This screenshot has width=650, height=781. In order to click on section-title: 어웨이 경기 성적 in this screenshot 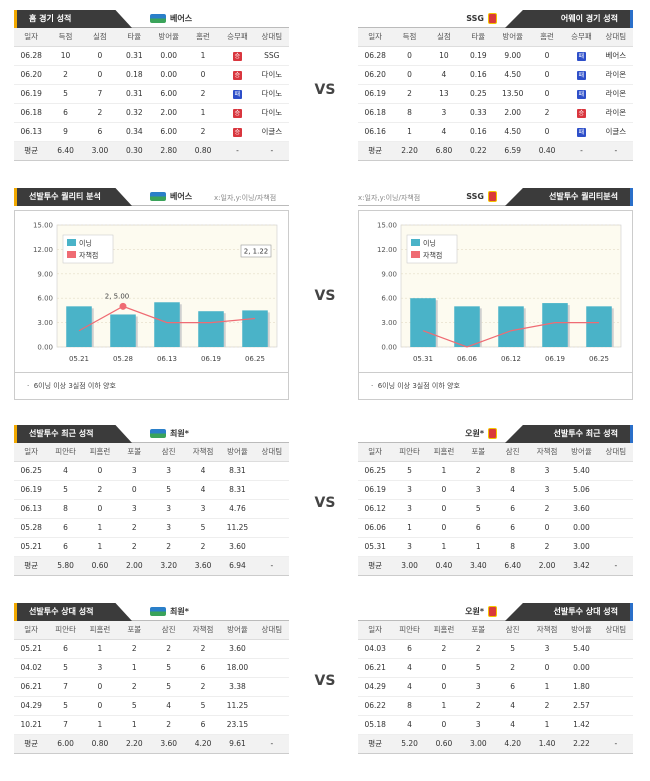, I will do `click(569, 19)`.